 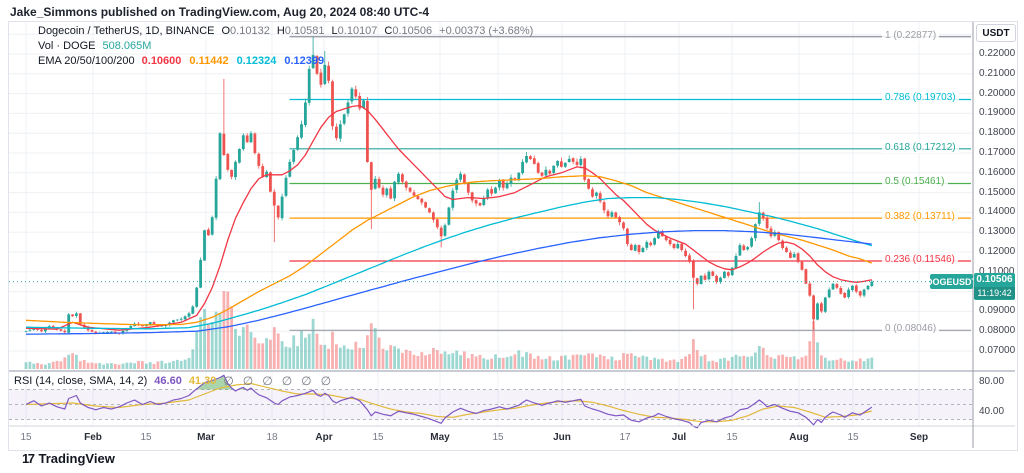 What do you see at coordinates (997, 53) in the screenshot?
I see `price-tick: 0.22000` at bounding box center [997, 53].